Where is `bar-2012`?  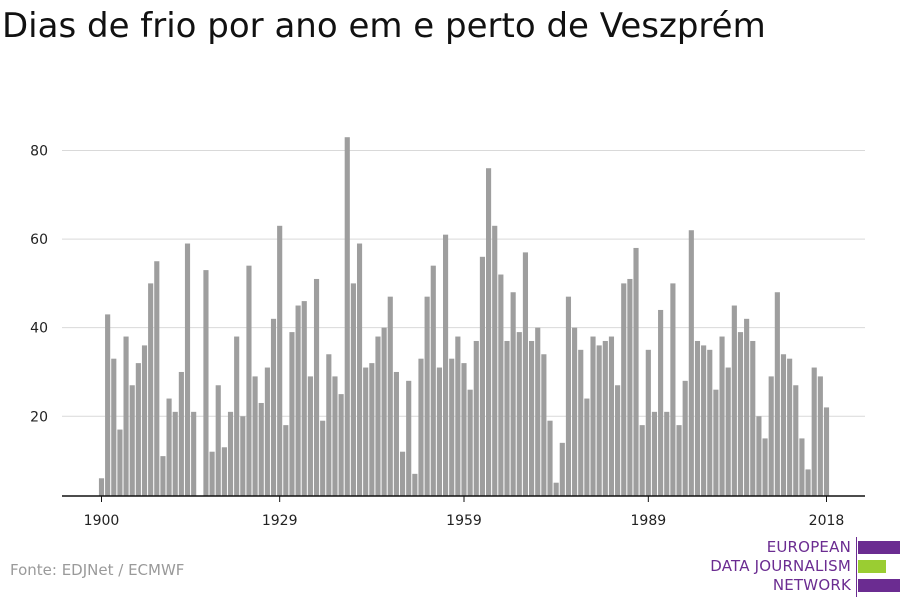 bar-2012 is located at coordinates (790, 427).